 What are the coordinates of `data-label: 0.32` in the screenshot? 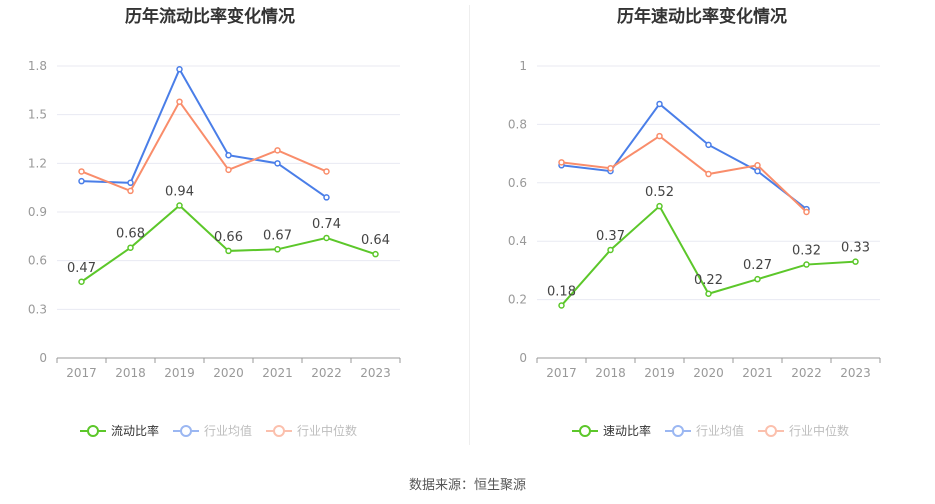 It's located at (806, 251).